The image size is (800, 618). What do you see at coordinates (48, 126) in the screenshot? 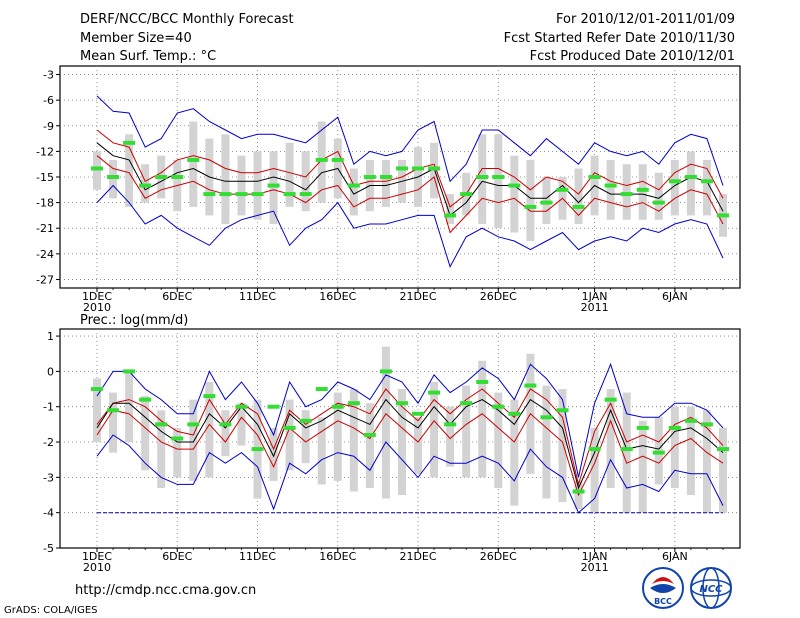
I see `temp-y-tick-label: -9` at bounding box center [48, 126].